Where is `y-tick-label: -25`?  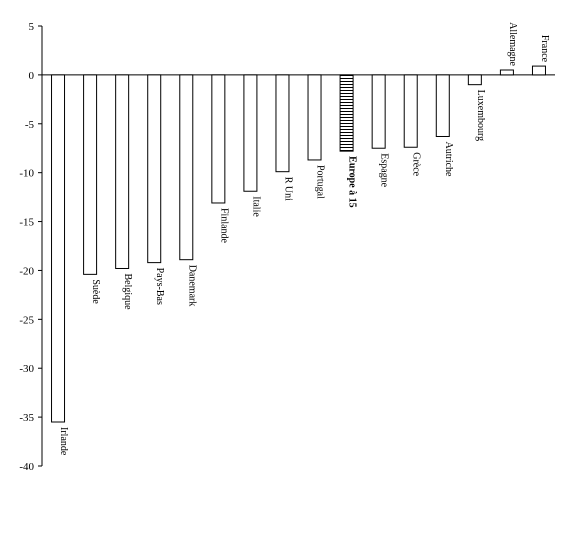 y-tick-label: -25 is located at coordinates (26, 320).